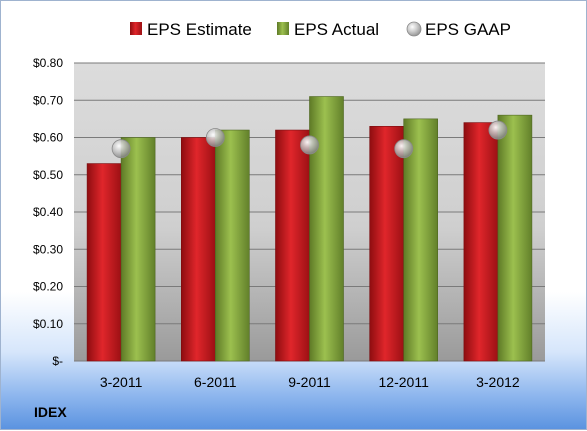  I want to click on x-tick-label: 3-2012, so click(498, 382).